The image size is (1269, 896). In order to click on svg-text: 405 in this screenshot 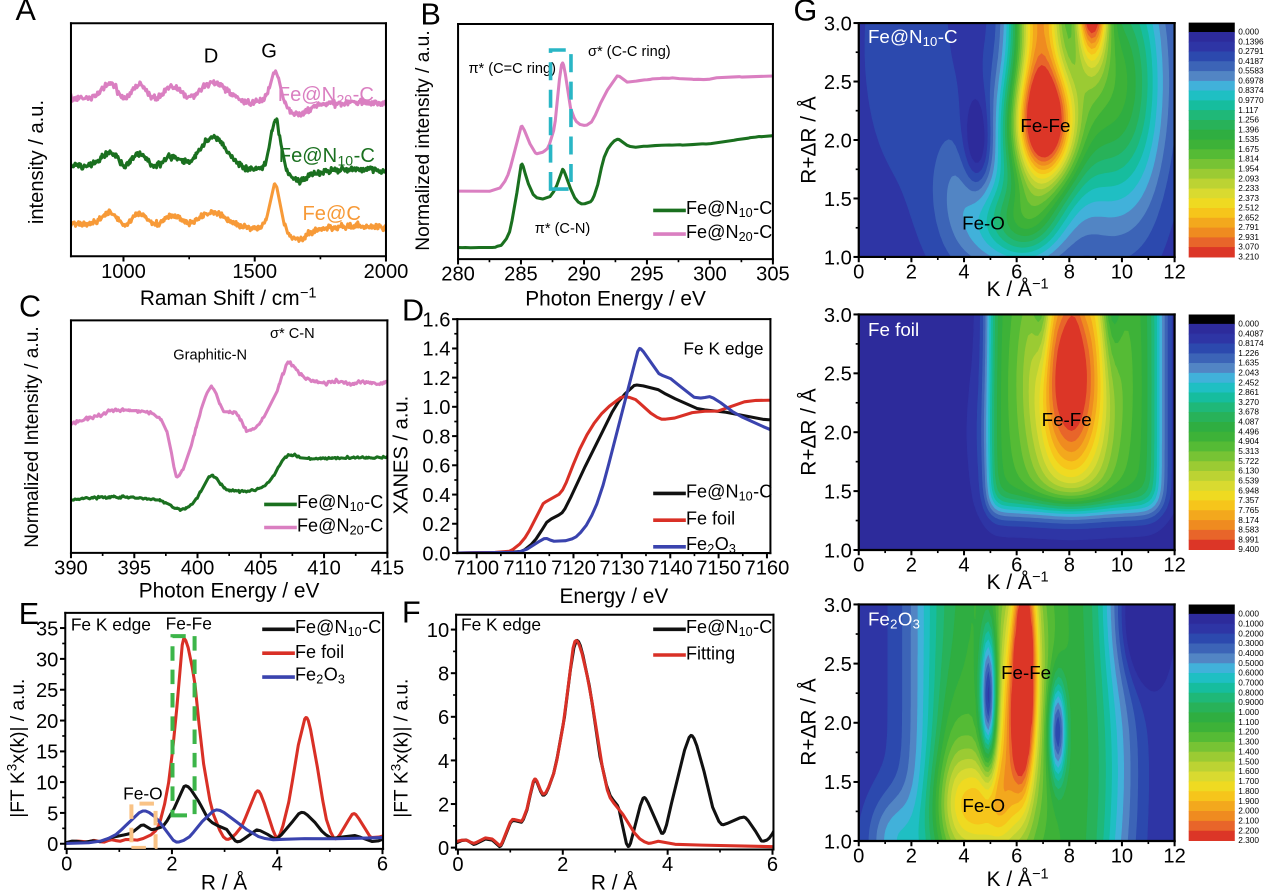, I will do `click(261, 568)`.